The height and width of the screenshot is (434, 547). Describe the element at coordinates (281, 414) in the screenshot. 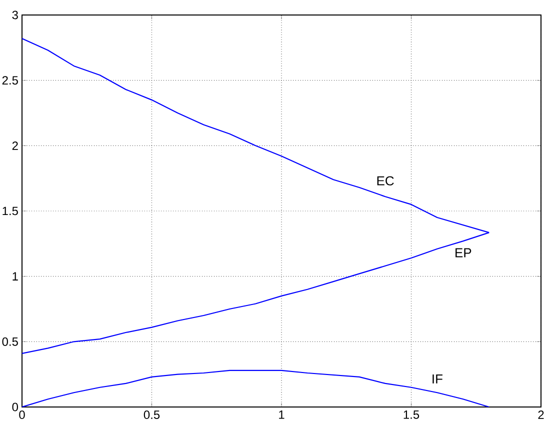

I see `x-tick-label: 1` at that location.